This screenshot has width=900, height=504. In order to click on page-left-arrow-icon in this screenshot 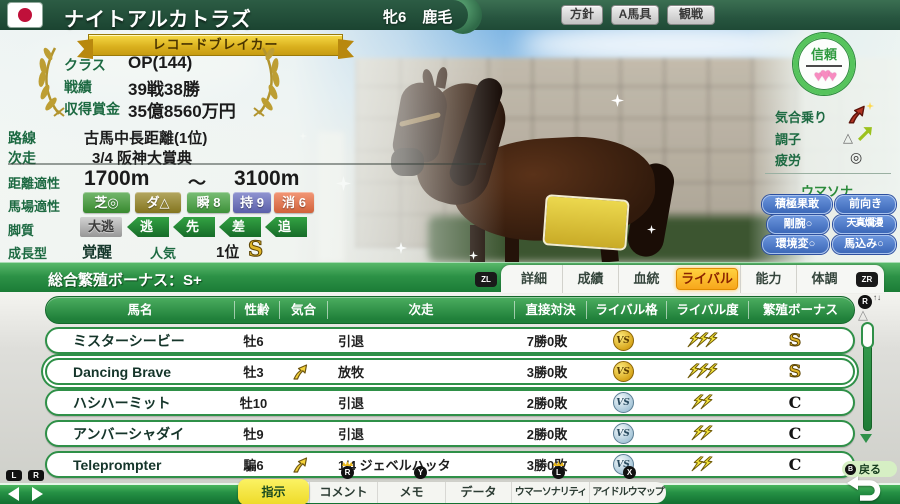, I will do `click(13, 494)`.